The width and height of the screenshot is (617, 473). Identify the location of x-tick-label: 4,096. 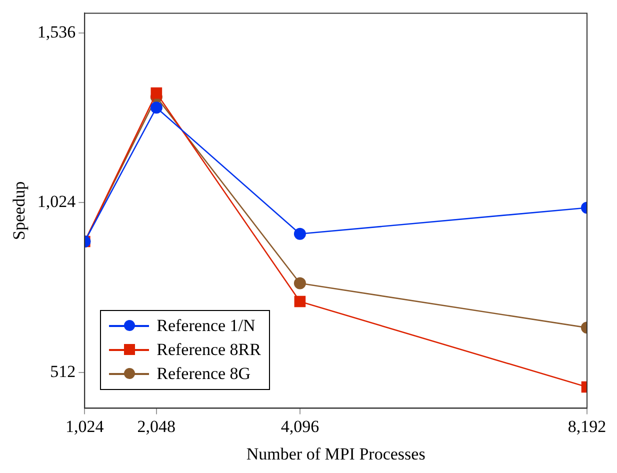
(300, 426).